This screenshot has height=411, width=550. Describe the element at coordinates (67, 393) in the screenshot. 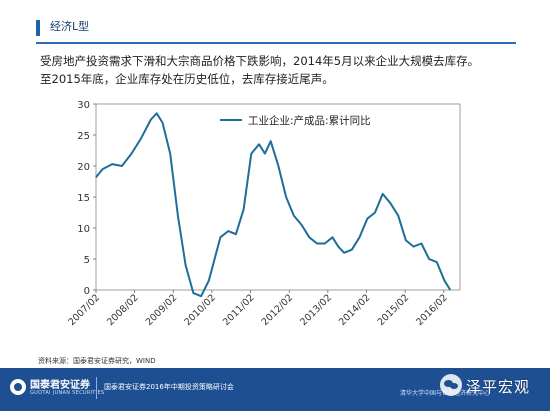

I see `footer-brand-en: GUOTAI JUNAN SECURITIES` at that location.